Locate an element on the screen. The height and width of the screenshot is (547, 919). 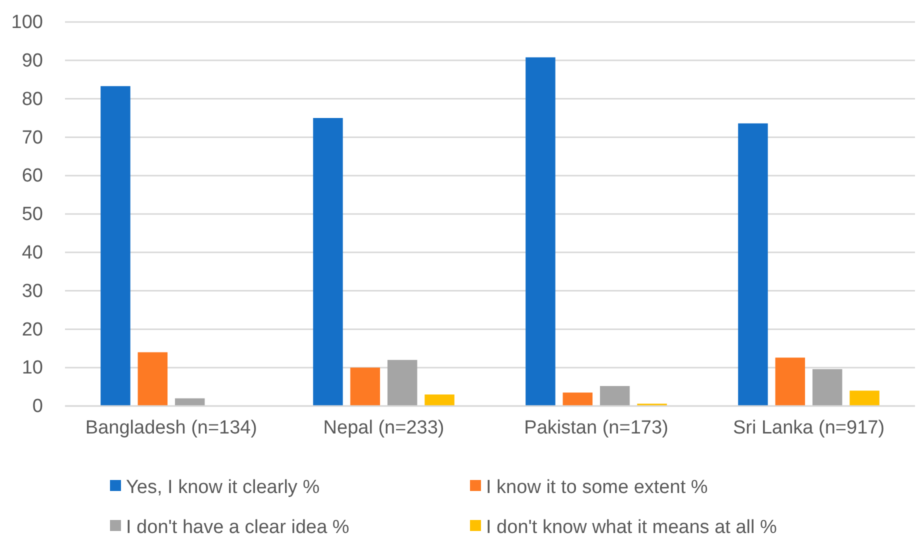
x-tick-label: Sri Lanka (n=917) is located at coordinates (808, 427).